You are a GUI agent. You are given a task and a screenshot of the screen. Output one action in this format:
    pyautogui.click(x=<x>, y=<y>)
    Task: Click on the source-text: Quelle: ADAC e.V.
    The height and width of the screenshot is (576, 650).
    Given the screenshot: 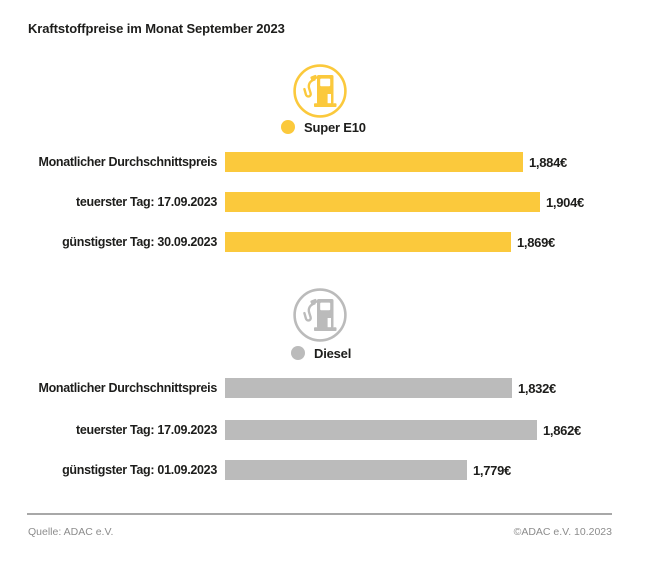 What is the action you would take?
    pyautogui.click(x=71, y=532)
    